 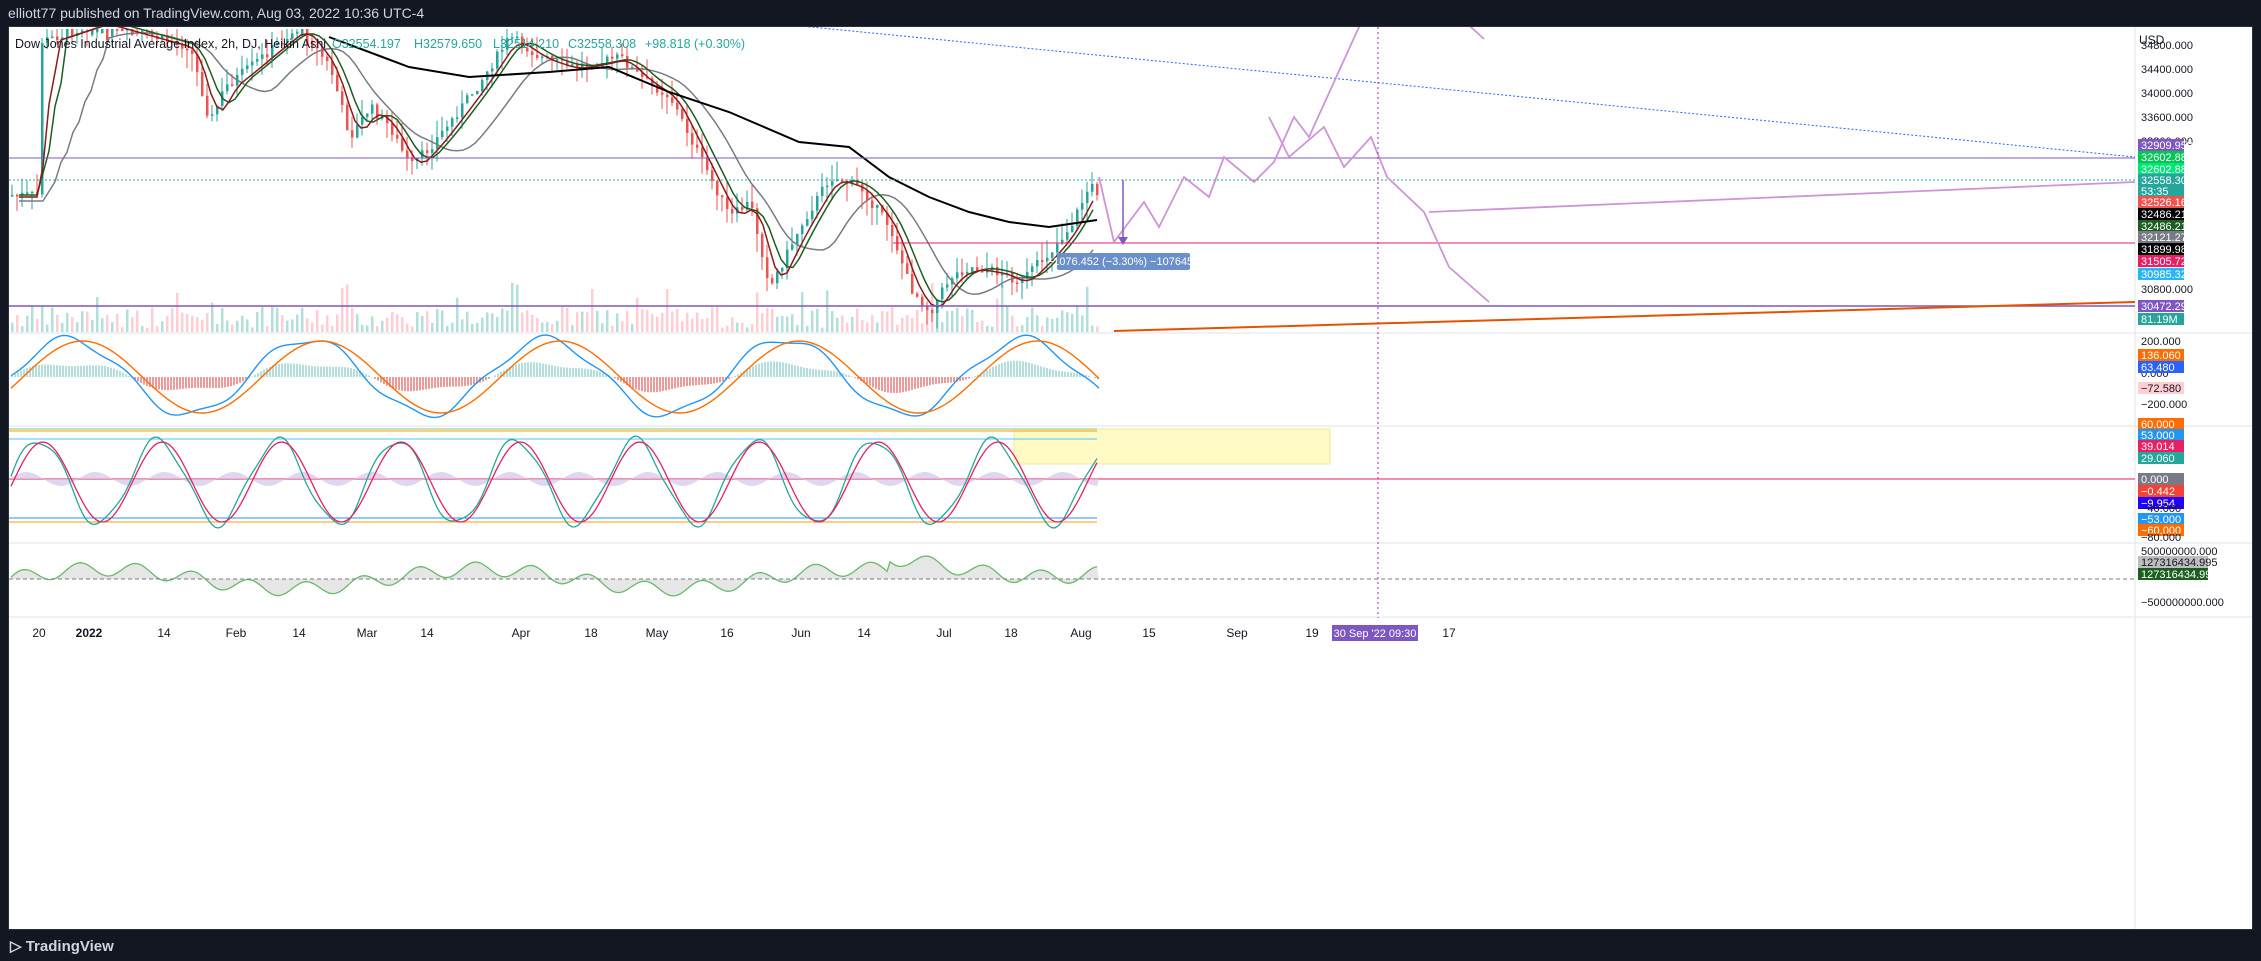 I want to click on price-label: 31505.727, so click(x=2167, y=262).